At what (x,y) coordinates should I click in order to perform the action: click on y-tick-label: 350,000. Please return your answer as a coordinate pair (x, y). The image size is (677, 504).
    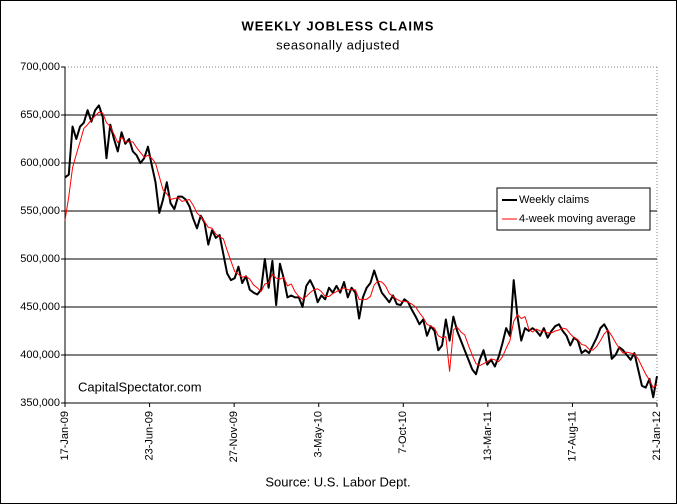
    Looking at the image, I should click on (40, 403).